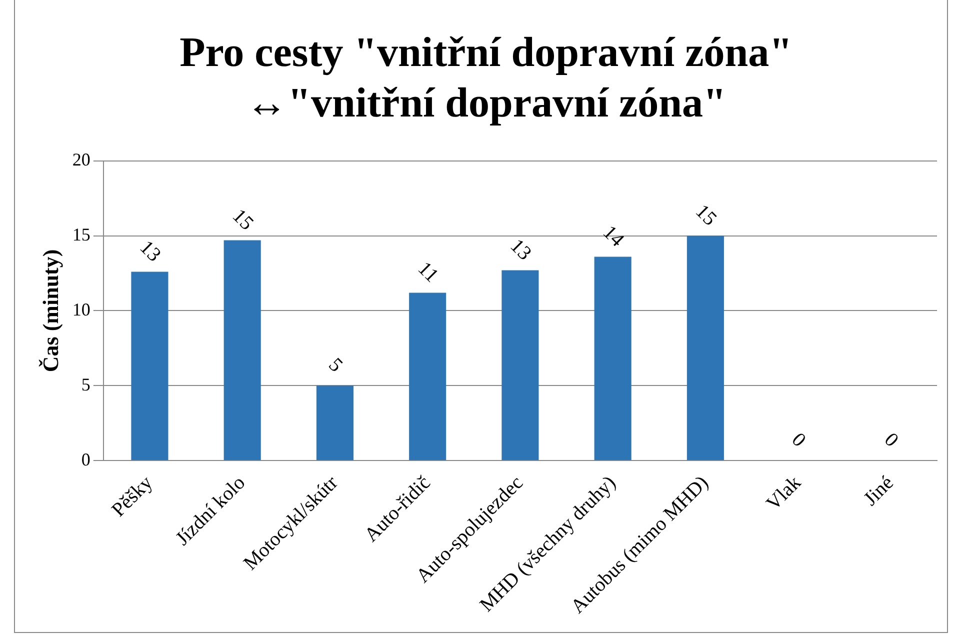 Image resolution: width=957 pixels, height=634 pixels. I want to click on text: ↔"vnitřní dopravní zóna", so click(486, 103).